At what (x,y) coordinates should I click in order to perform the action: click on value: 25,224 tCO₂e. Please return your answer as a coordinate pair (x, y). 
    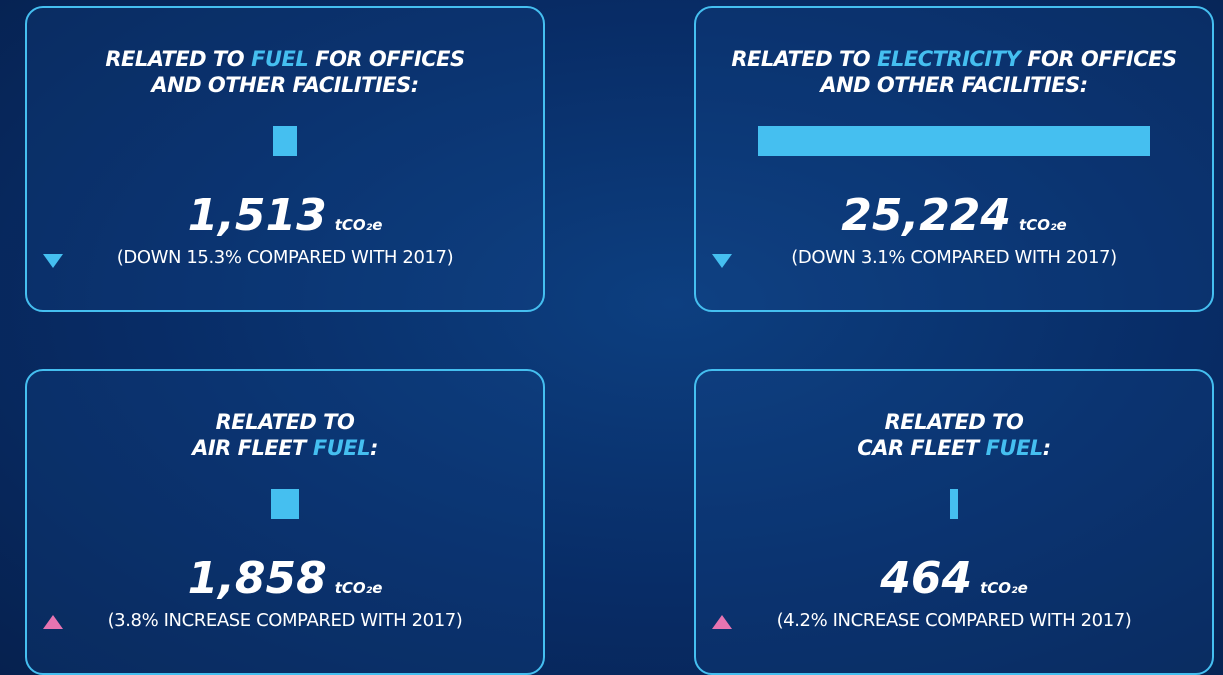
    Looking at the image, I should click on (954, 220).